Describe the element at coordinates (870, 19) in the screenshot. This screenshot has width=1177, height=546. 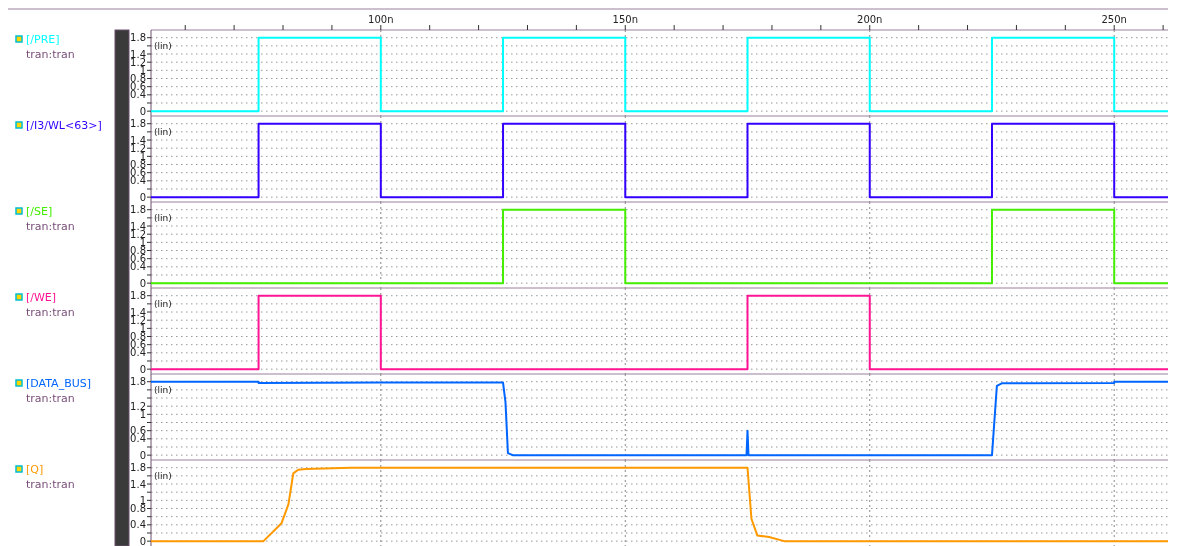
I see `x-tick-label: 200n` at that location.